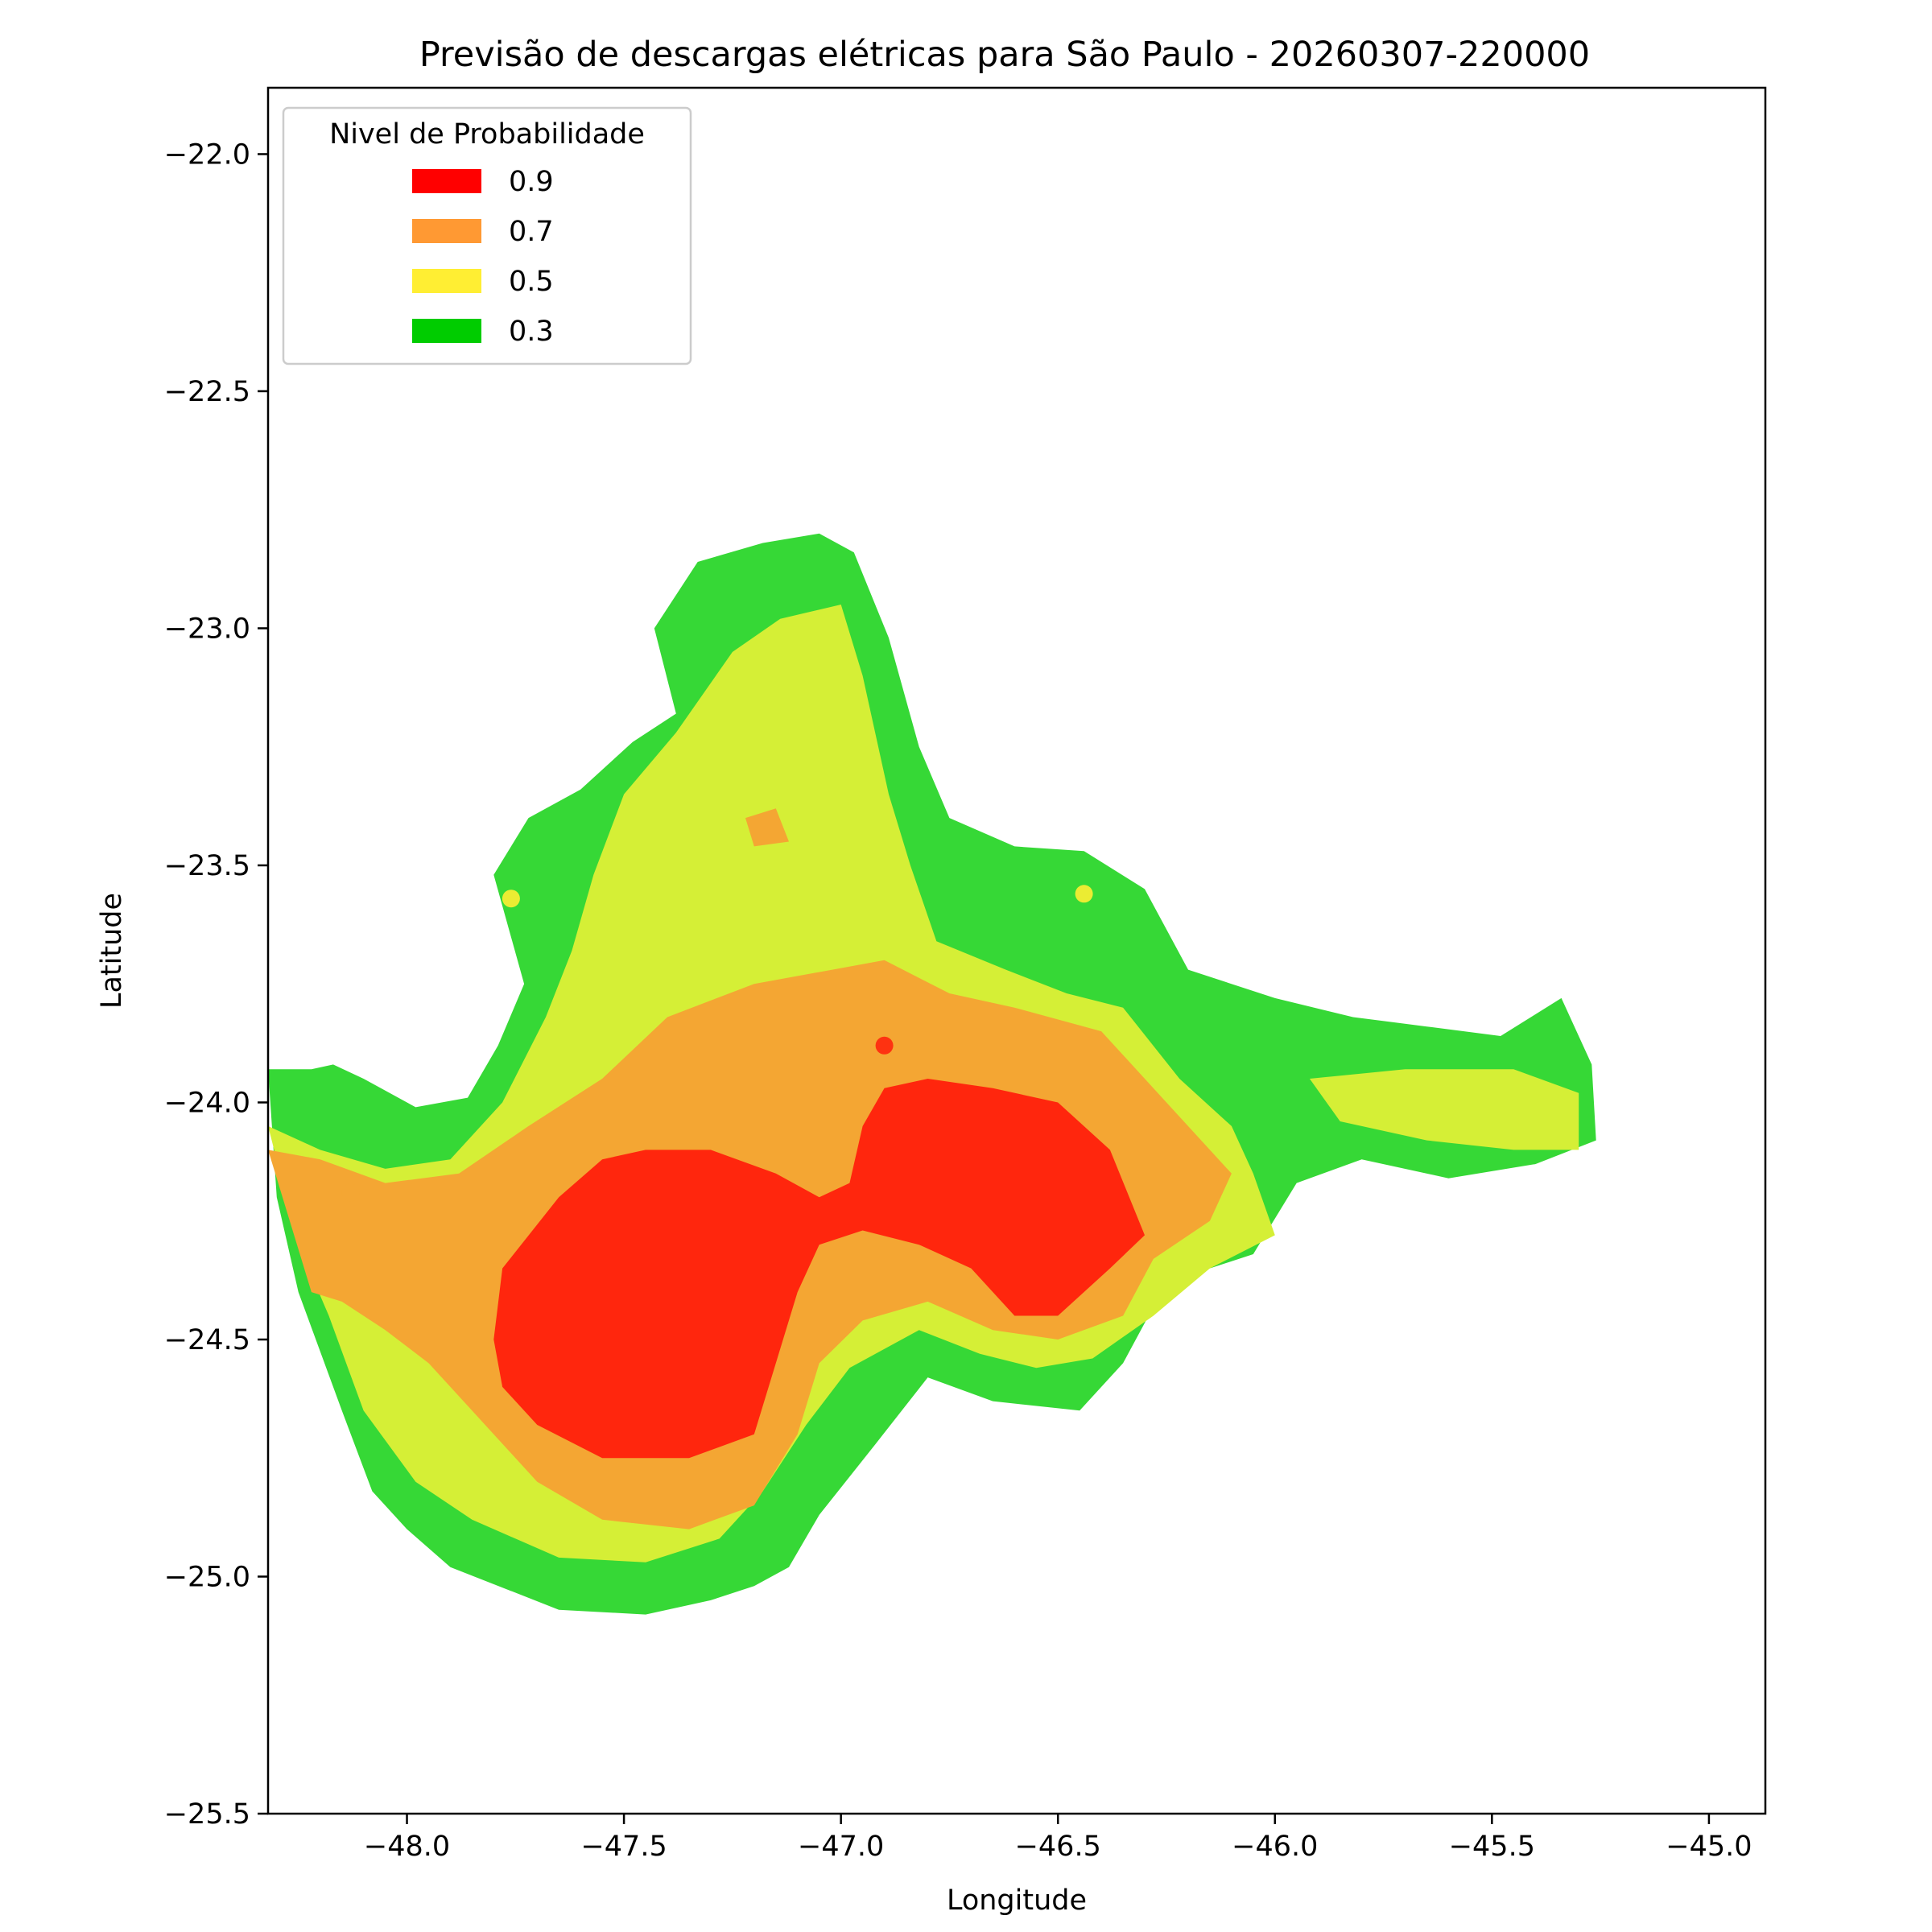 This screenshot has width=1932, height=1932. Describe the element at coordinates (1275, 1847) in the screenshot. I see `x-tick-label-4: −46.0` at that location.